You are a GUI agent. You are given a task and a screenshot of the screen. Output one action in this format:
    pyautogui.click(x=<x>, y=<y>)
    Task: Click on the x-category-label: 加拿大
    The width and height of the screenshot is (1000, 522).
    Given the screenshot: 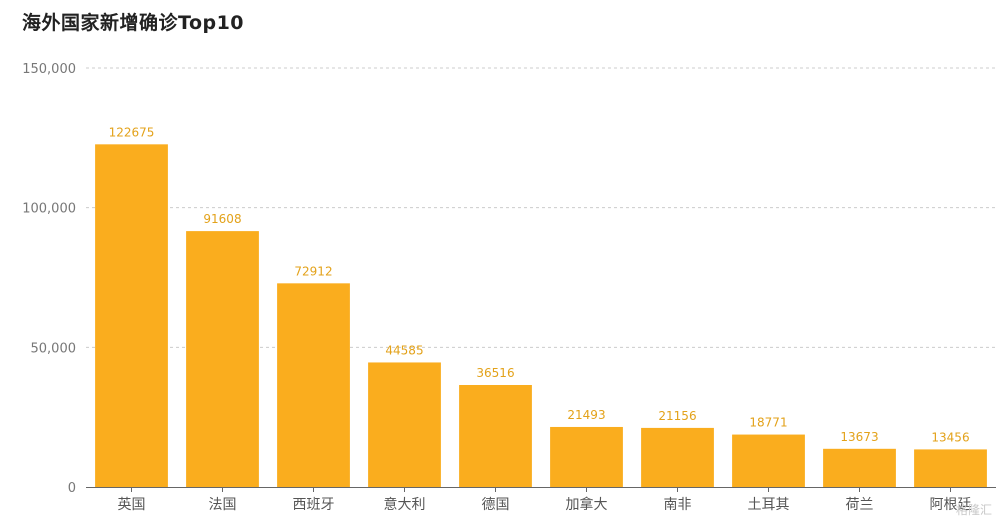 What is the action you would take?
    pyautogui.click(x=587, y=504)
    